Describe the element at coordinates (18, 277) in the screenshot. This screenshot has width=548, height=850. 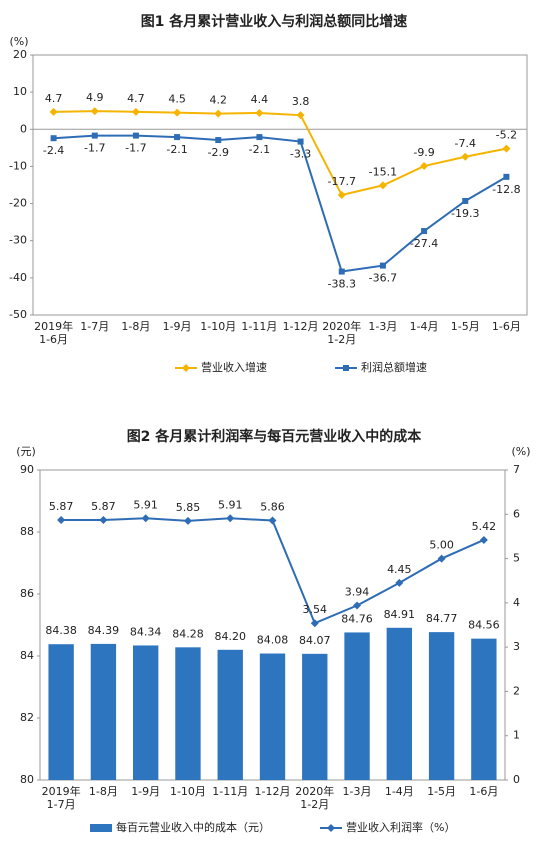
I see `y-tick-label: -40` at that location.